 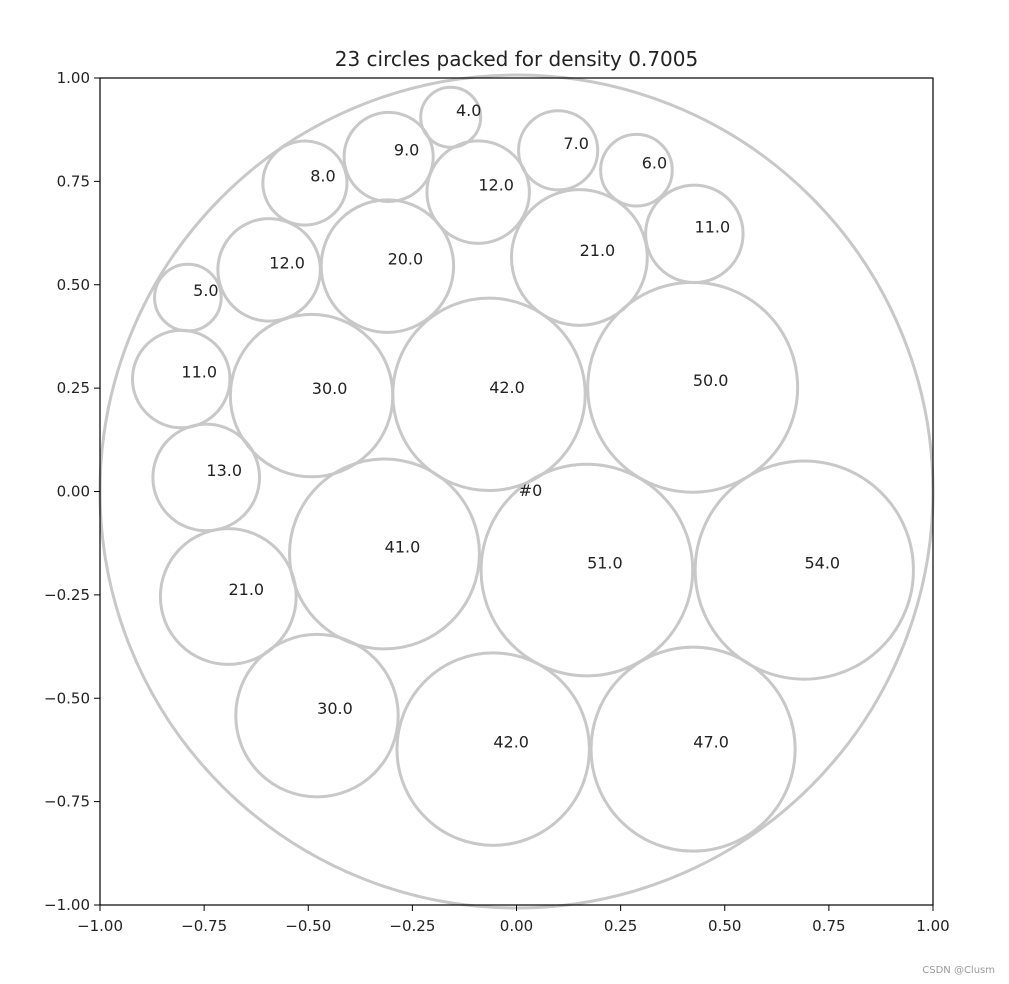 I want to click on y-tick-label: −1.00, so click(x=67, y=905).